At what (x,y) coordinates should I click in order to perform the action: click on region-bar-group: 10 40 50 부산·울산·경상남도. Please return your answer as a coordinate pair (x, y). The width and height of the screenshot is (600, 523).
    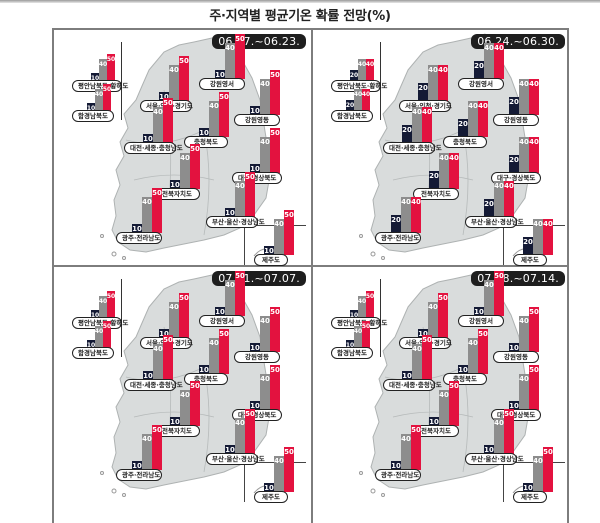
    Looking at the image, I should click on (235, 193).